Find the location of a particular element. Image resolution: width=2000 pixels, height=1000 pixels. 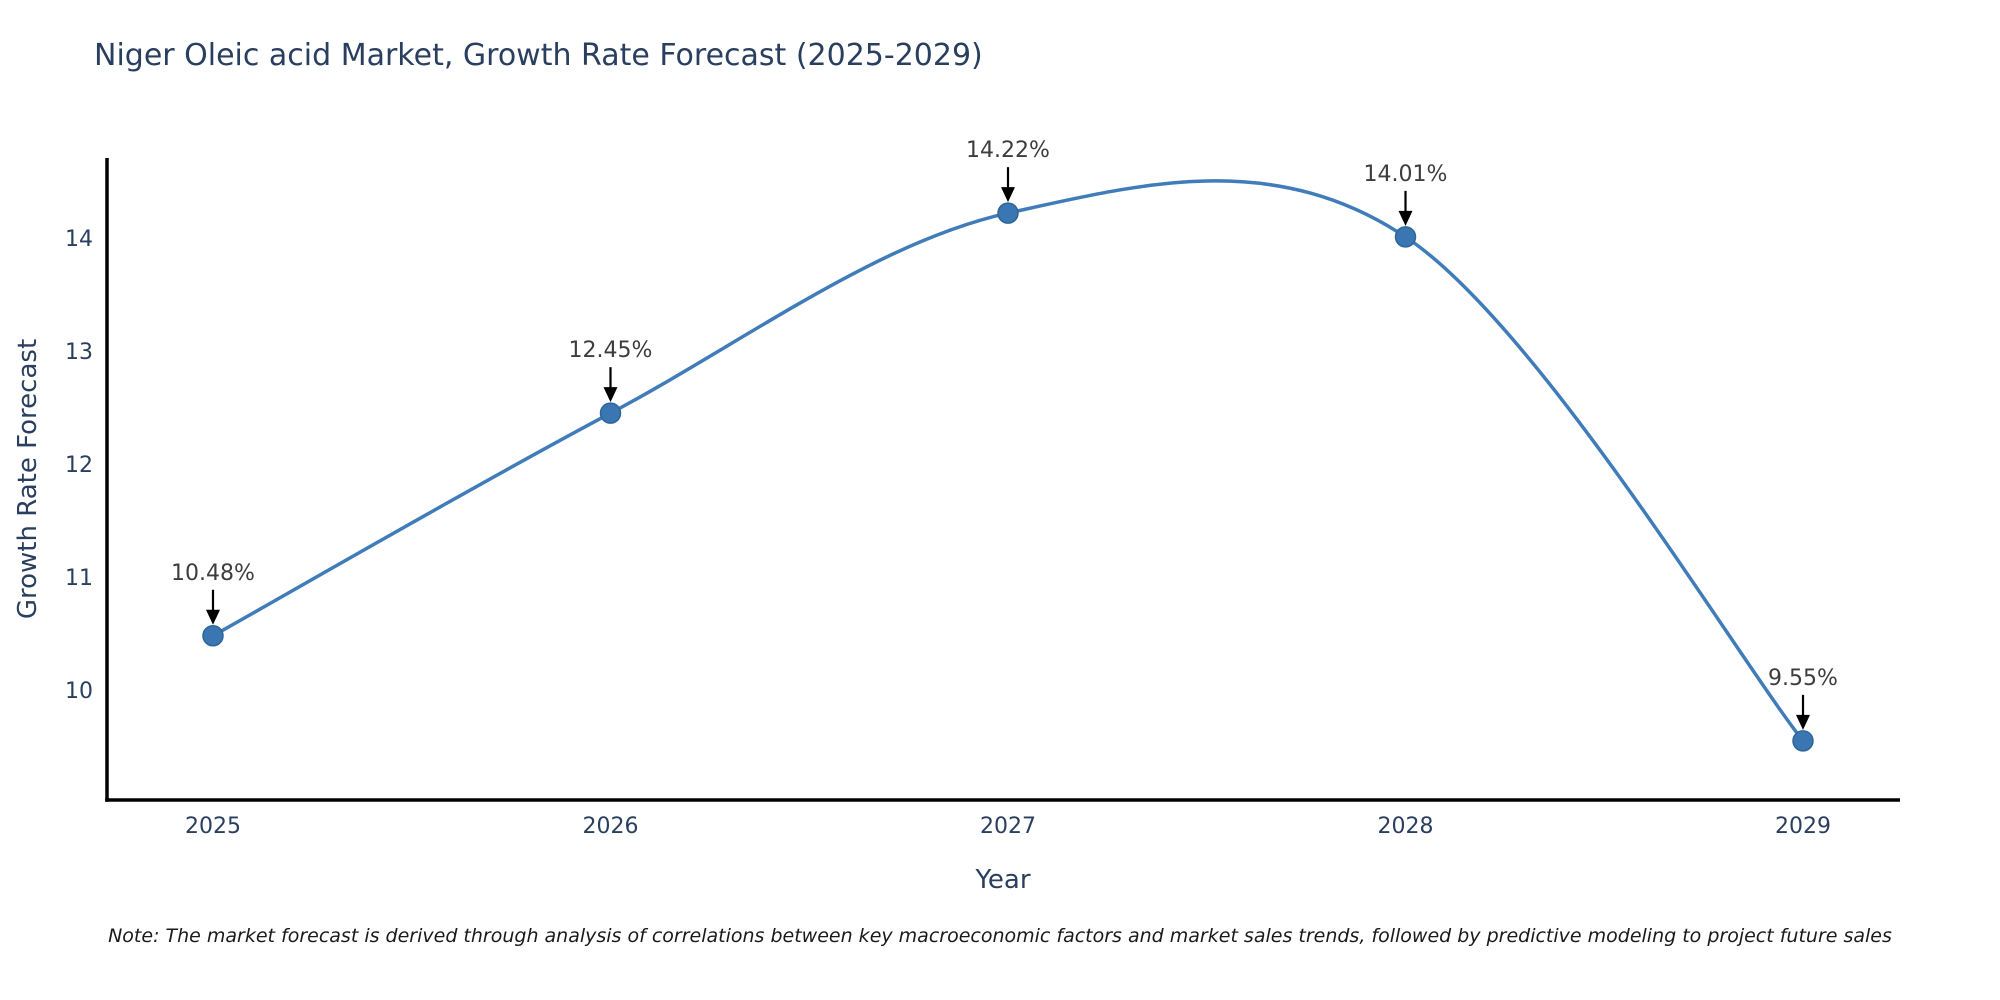

x-tick-label: 2027 is located at coordinates (1008, 826).